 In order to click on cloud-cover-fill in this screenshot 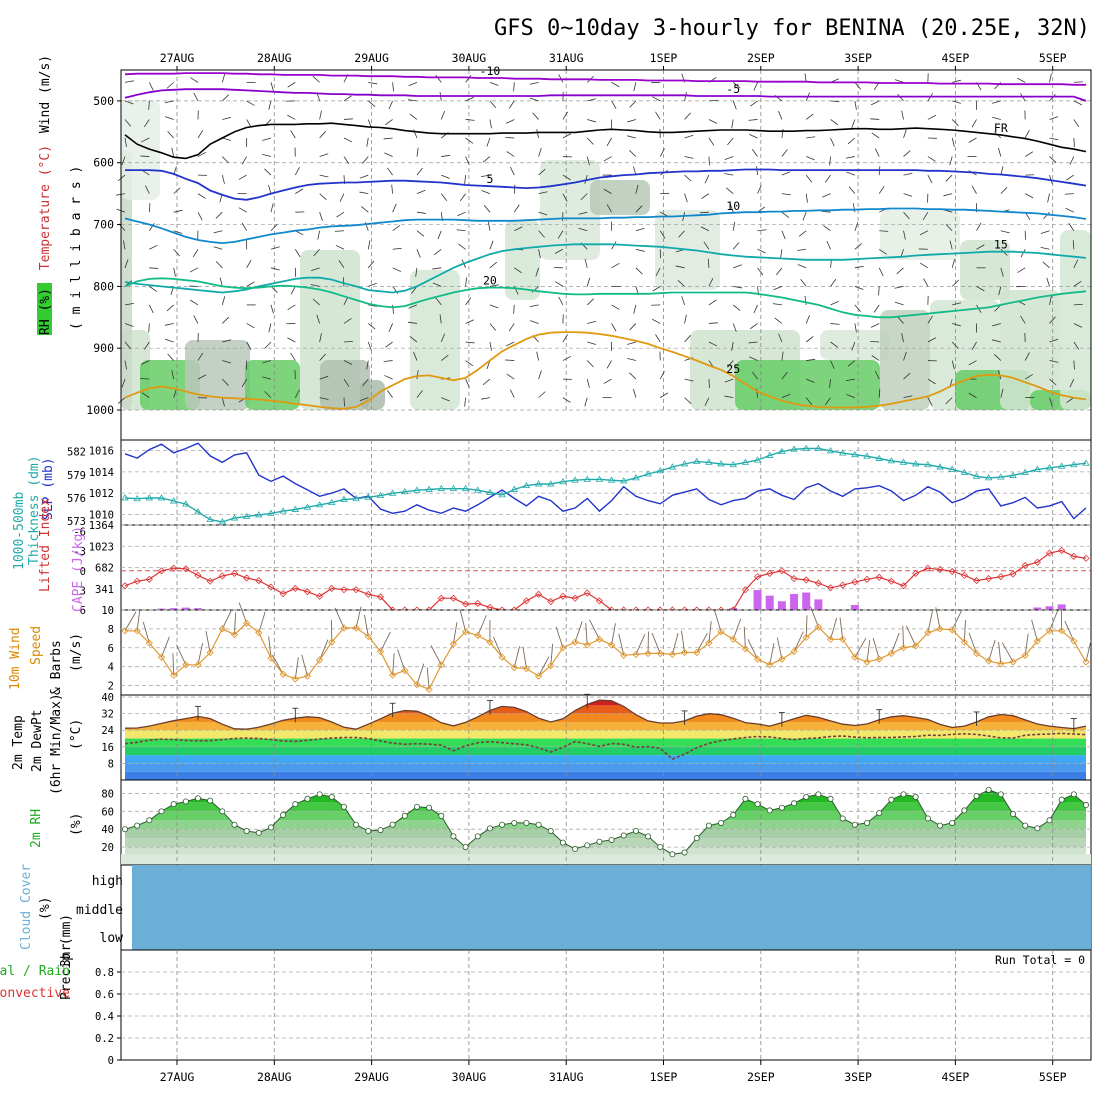, I will do `click(611, 907)`.